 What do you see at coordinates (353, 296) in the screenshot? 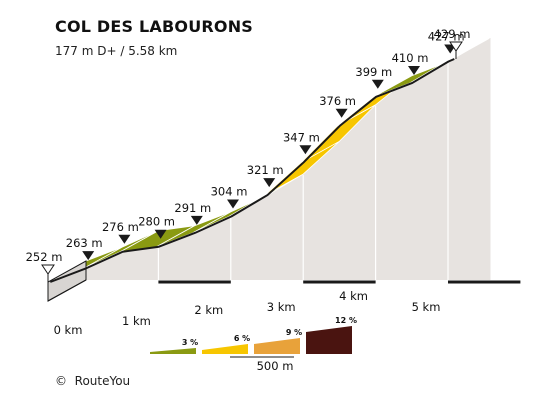
I see `x-tick-label: 4 km` at bounding box center [353, 296].